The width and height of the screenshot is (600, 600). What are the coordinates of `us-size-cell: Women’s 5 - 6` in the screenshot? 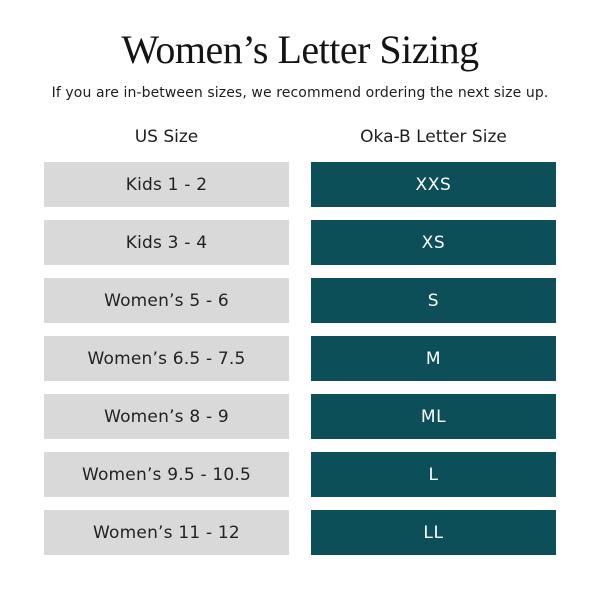 It's located at (166, 300).